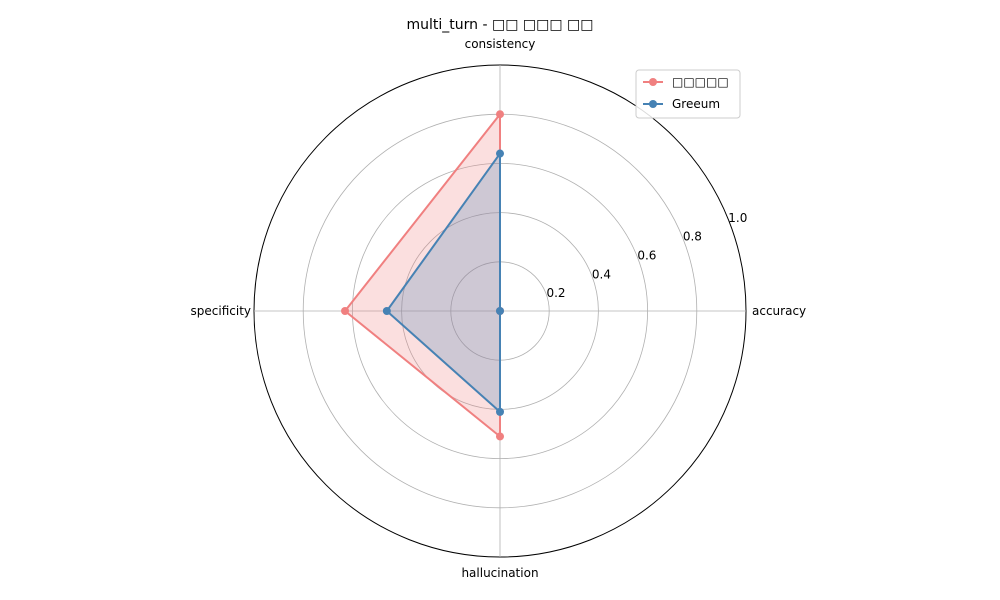  Describe the element at coordinates (221, 311) in the screenshot. I see `axis-label-specificity: specificity` at that location.